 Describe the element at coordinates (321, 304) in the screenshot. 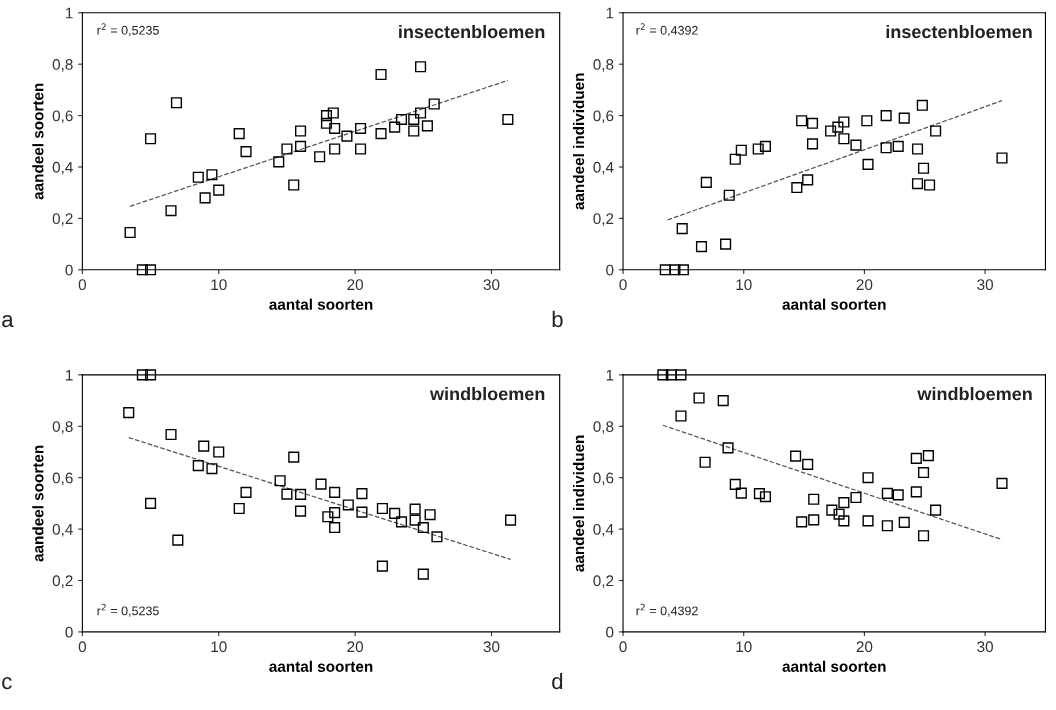

I see `x-axis-title: aantal soorten` at that location.